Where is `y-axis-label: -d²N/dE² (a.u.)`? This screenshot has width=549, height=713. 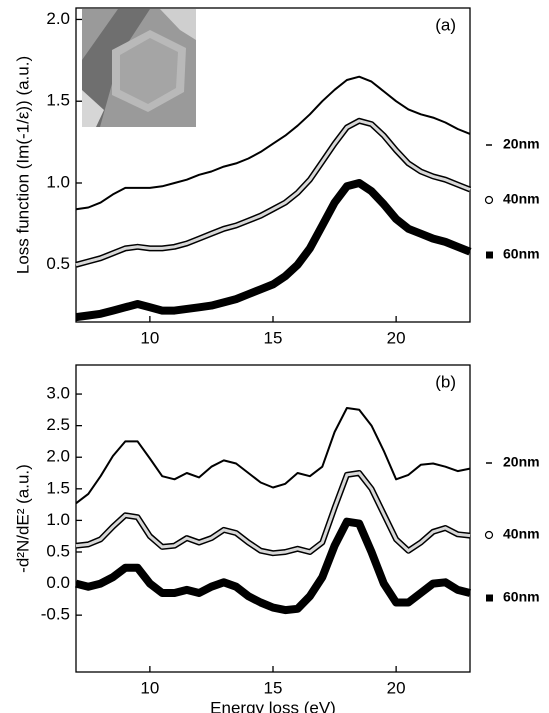
y-axis-label: -d²N/dE² (a.u.) is located at coordinates (22, 518).